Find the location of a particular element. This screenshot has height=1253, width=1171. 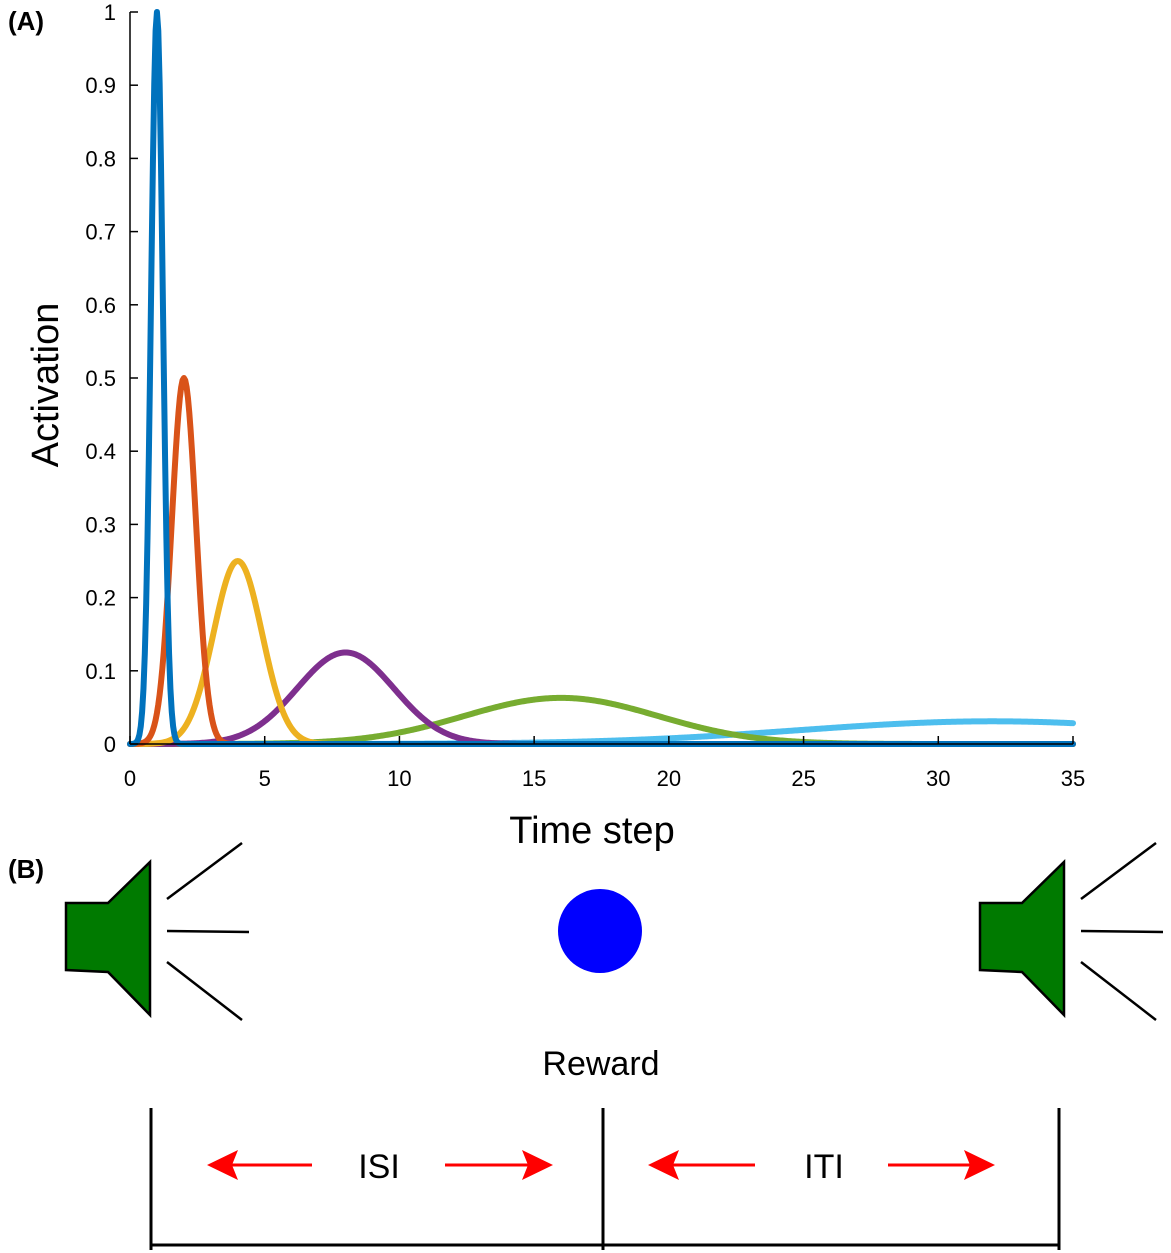

timeline is located at coordinates (605, 1179).